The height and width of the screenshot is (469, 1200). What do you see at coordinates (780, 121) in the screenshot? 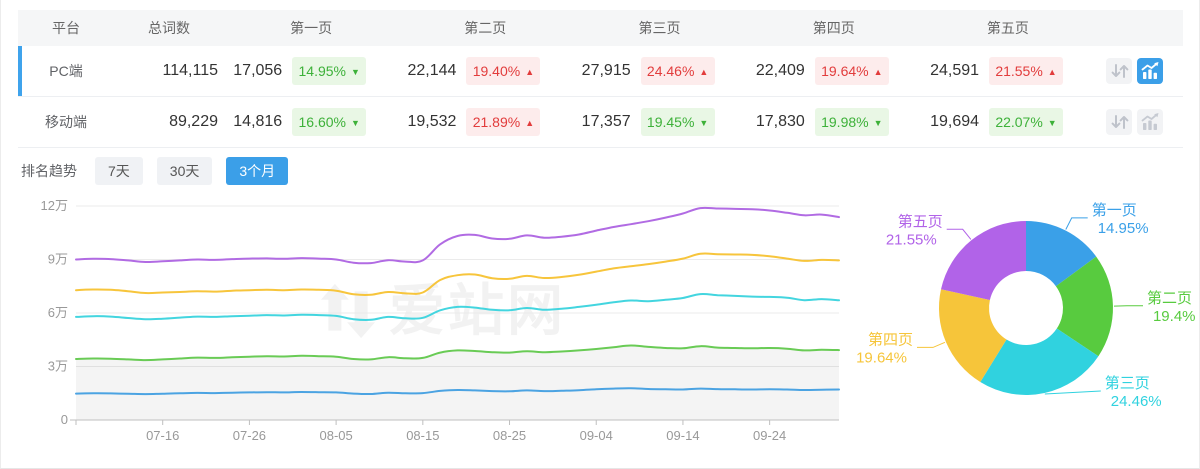
I see `page-word-count: 17,830` at bounding box center [780, 121].